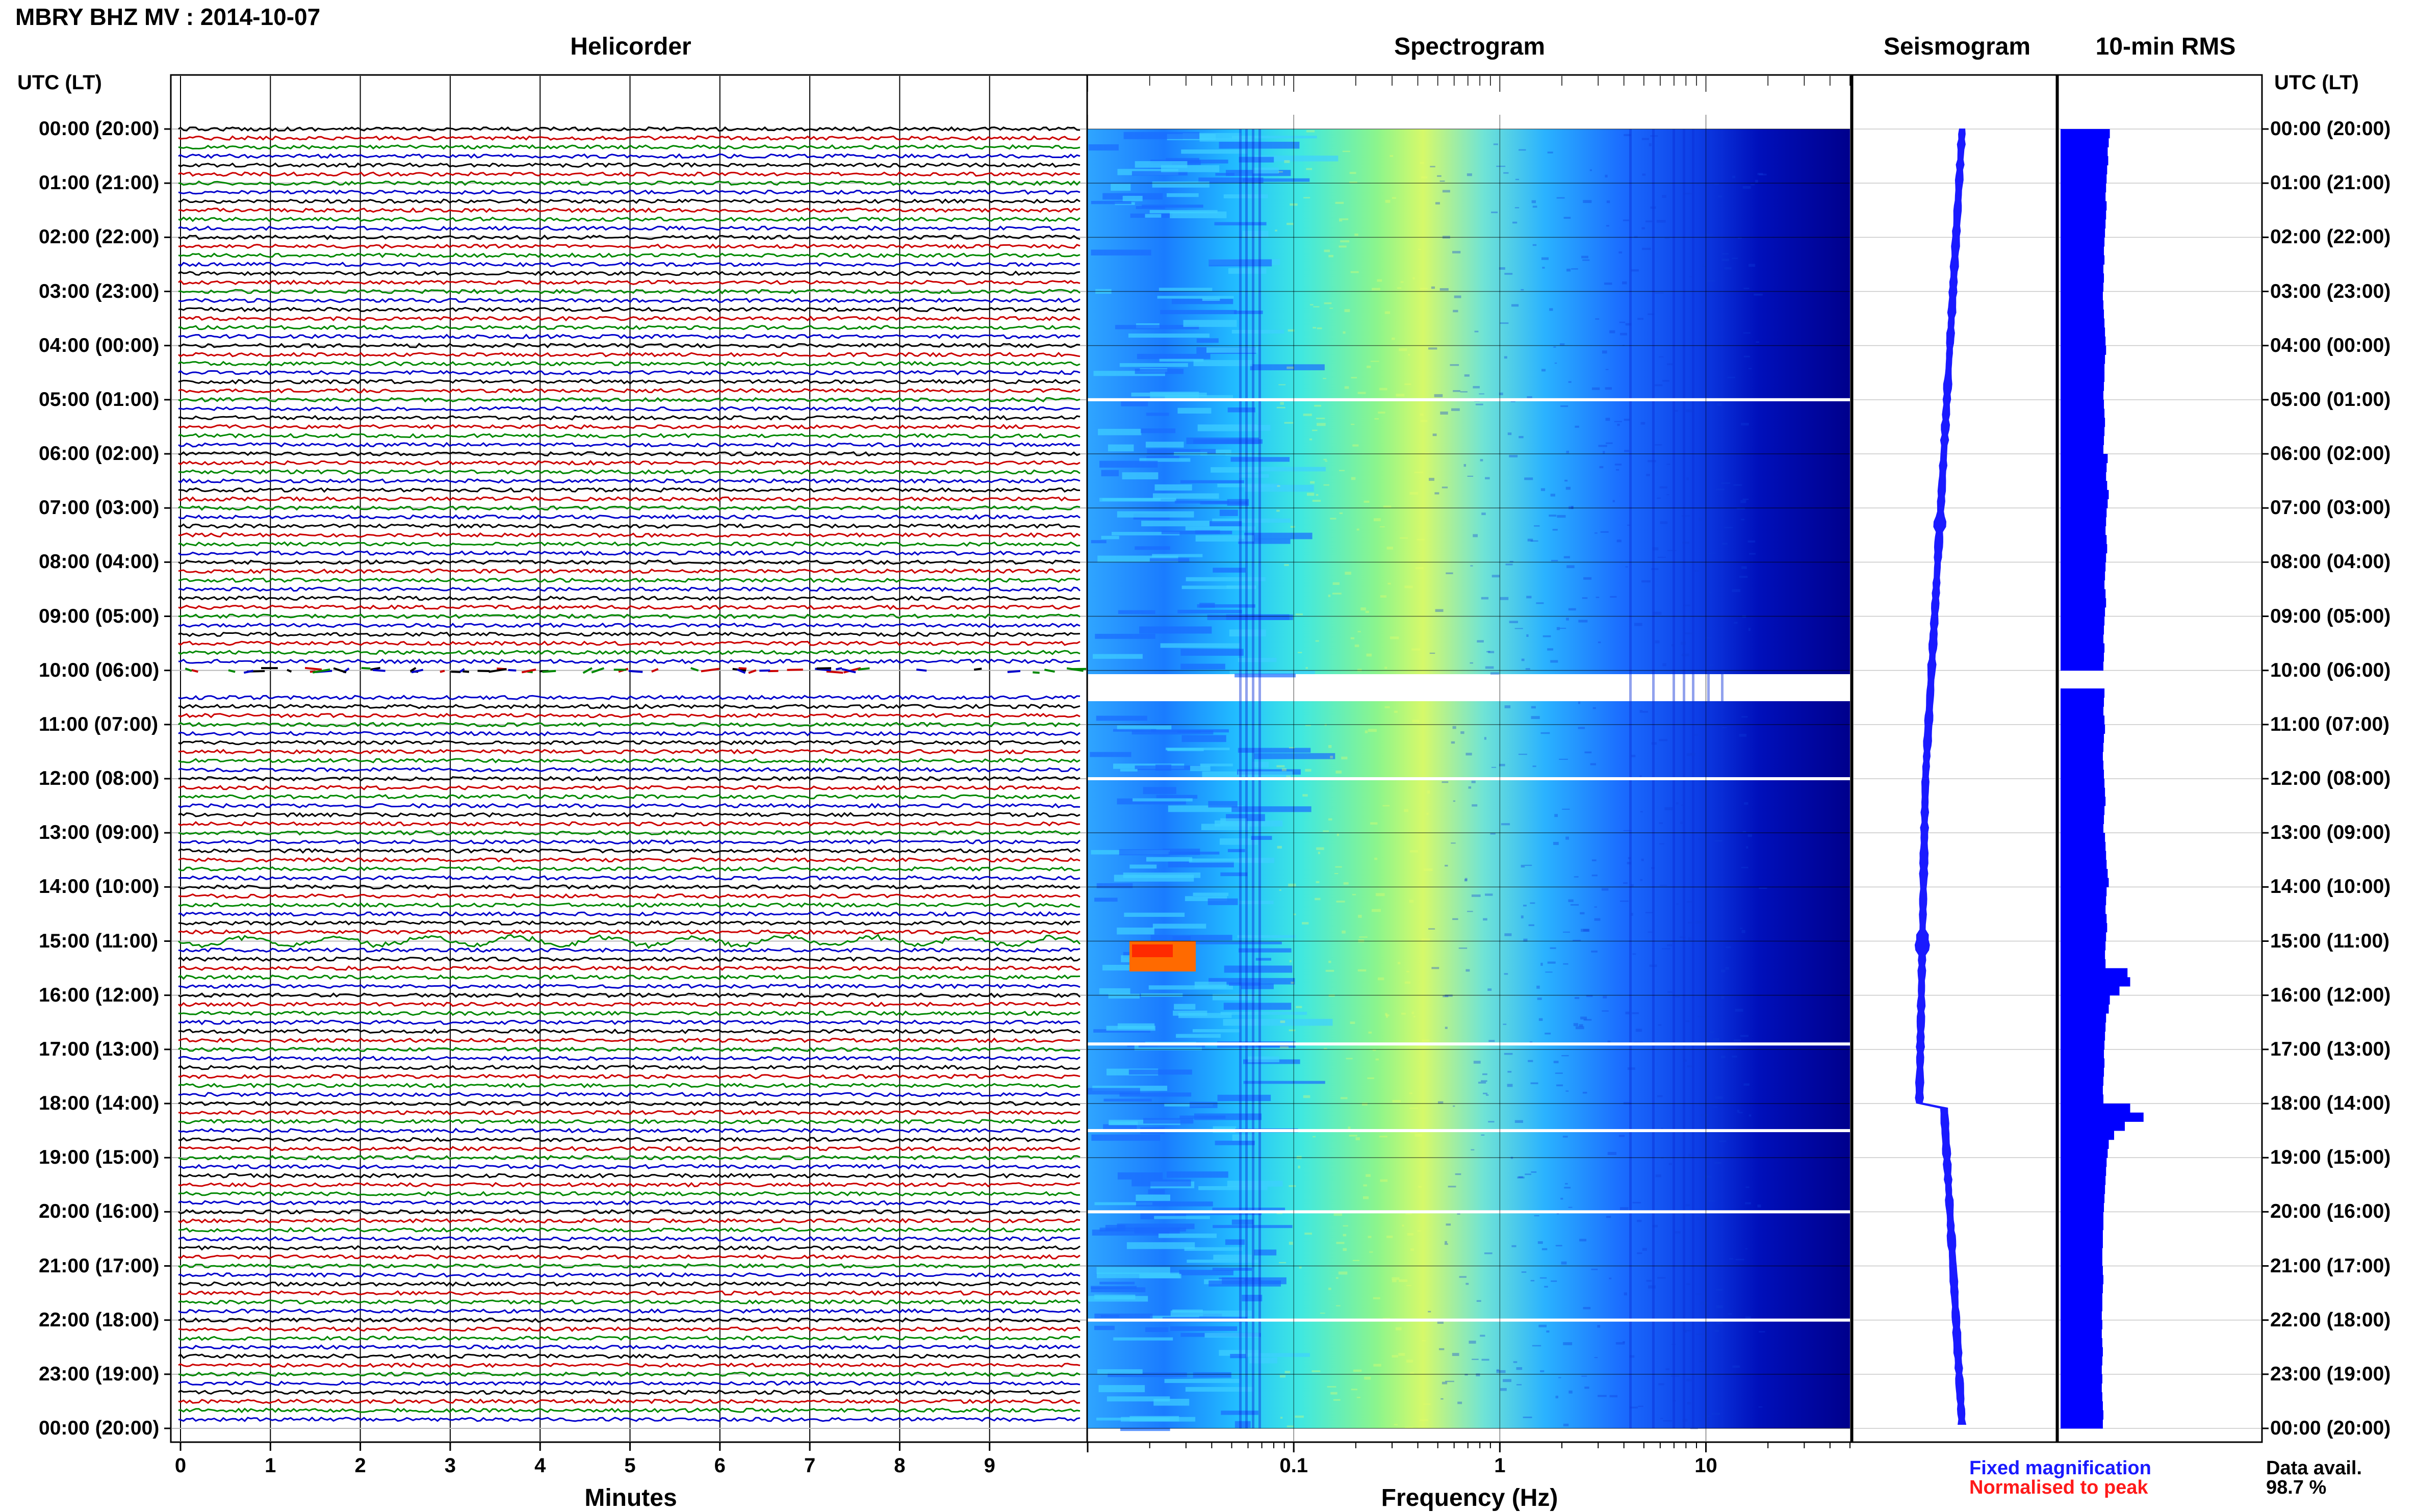  Describe the element at coordinates (2330, 183) in the screenshot. I see `hour-label-right: 01:00 (21:00)` at that location.